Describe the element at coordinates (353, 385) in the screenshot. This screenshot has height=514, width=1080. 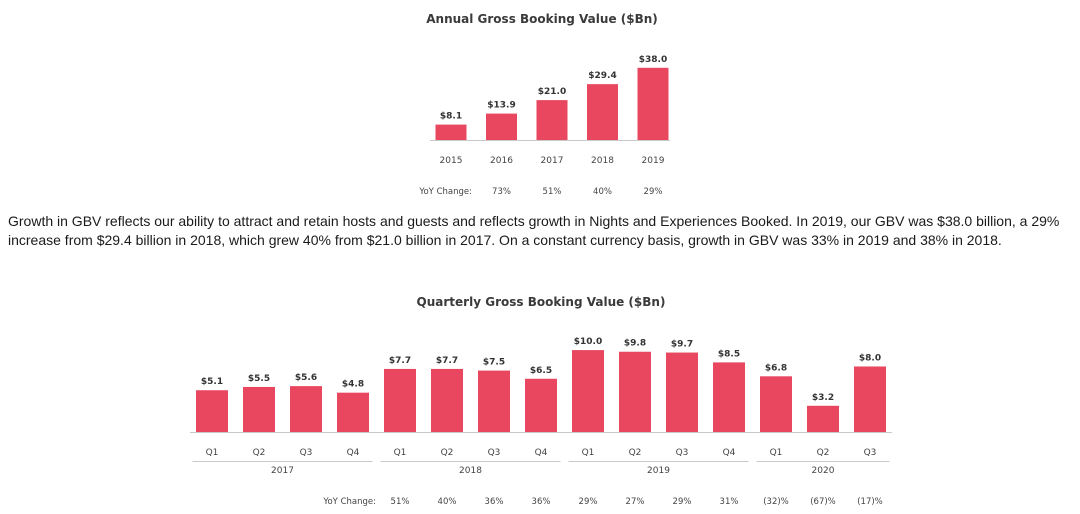
I see `bar-value-label: $4.8` at that location.